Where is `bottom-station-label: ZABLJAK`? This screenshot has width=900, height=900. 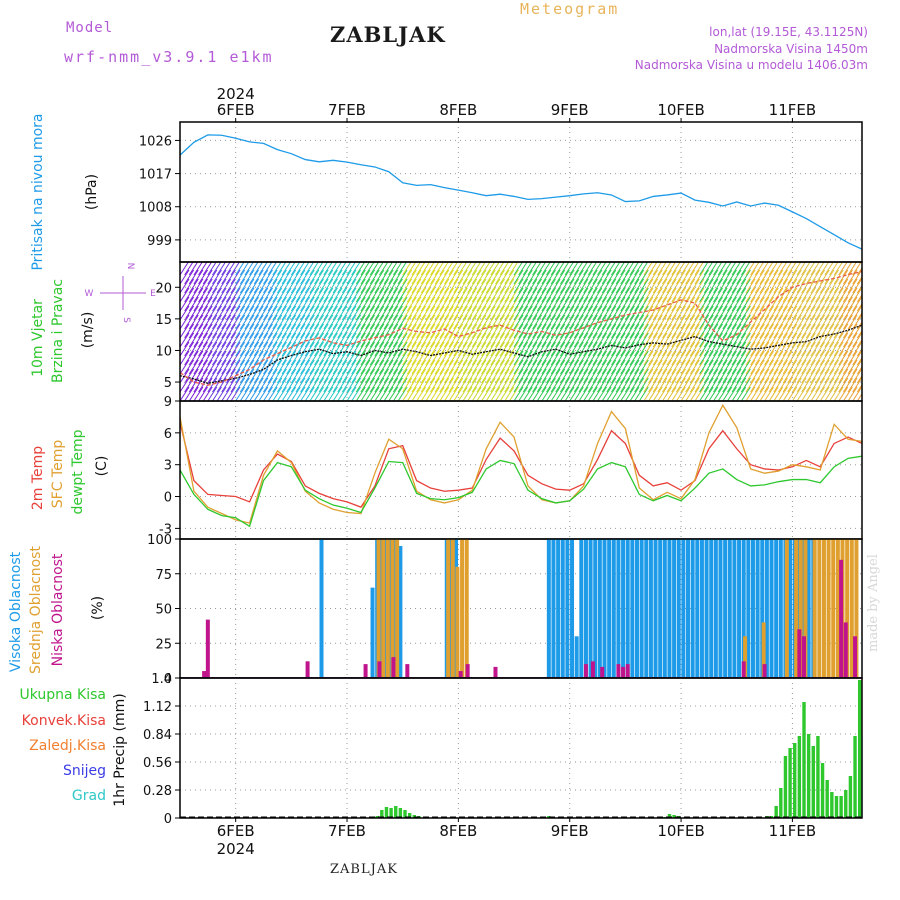
bottom-station-label: ZABLJAK is located at coordinates (364, 869).